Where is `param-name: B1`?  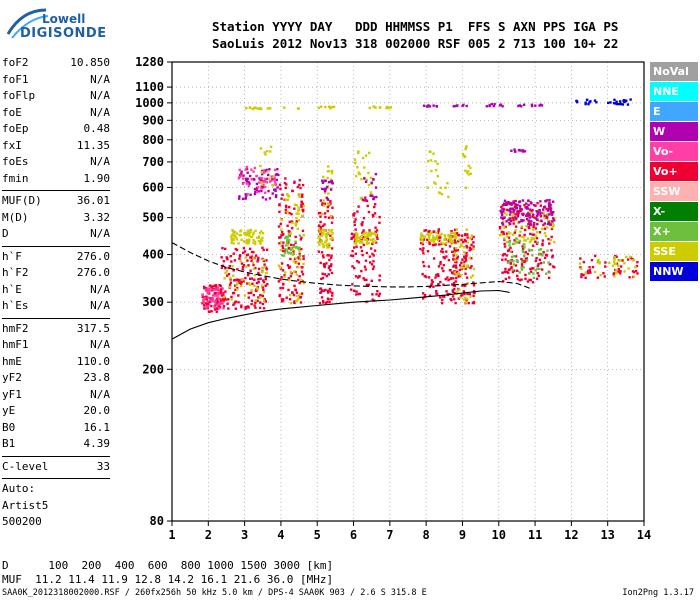 param-name: B1 is located at coordinates (9, 443).